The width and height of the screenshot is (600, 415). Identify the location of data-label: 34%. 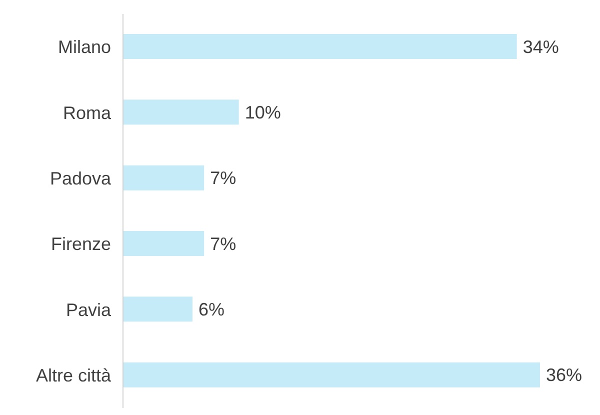
(540, 46).